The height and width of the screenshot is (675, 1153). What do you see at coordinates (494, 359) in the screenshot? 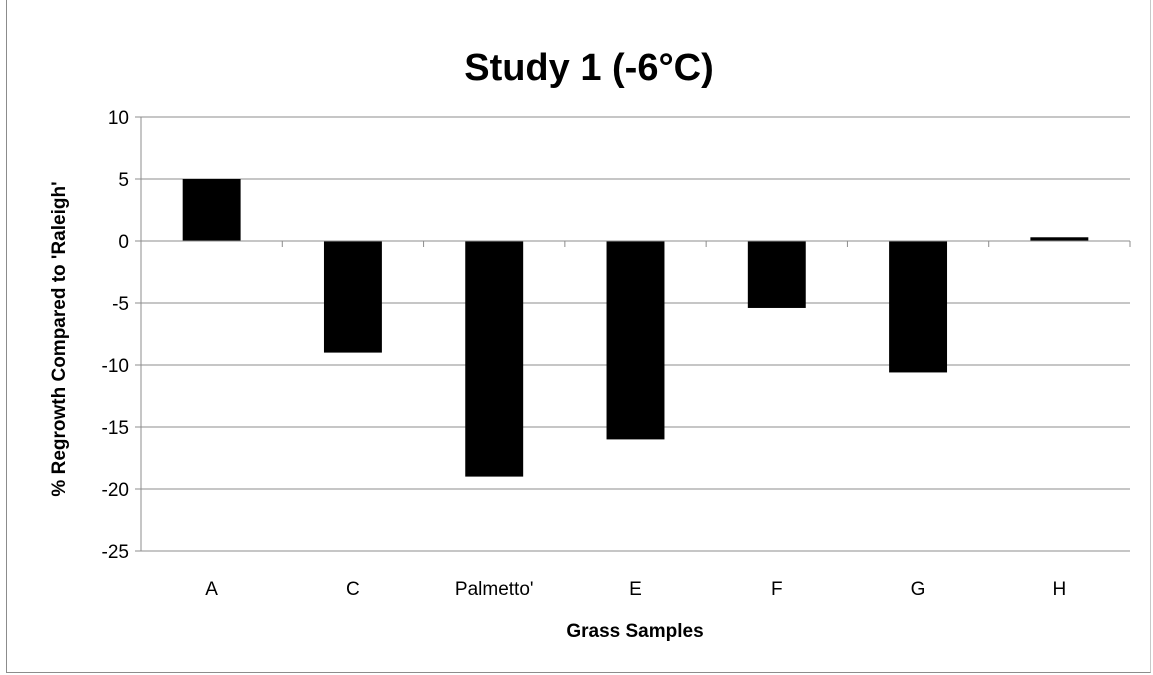
I see `bar-palmetto` at bounding box center [494, 359].